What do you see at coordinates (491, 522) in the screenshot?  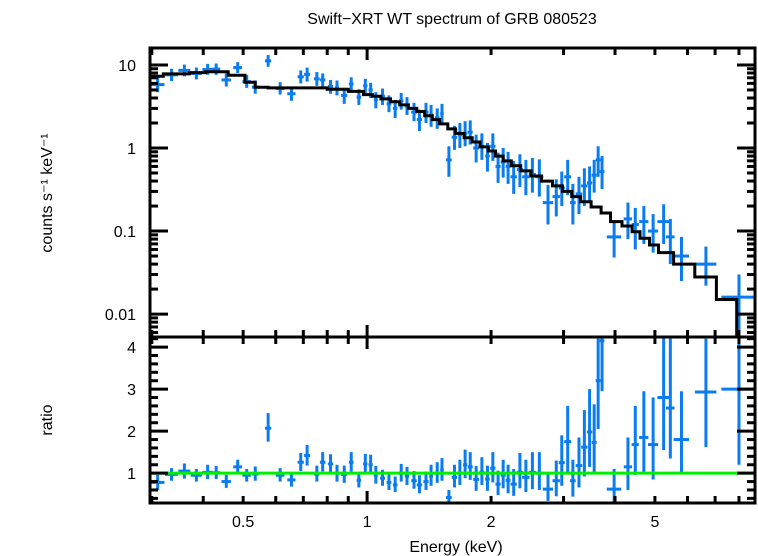 I see `x-tick-label: 2` at bounding box center [491, 522].